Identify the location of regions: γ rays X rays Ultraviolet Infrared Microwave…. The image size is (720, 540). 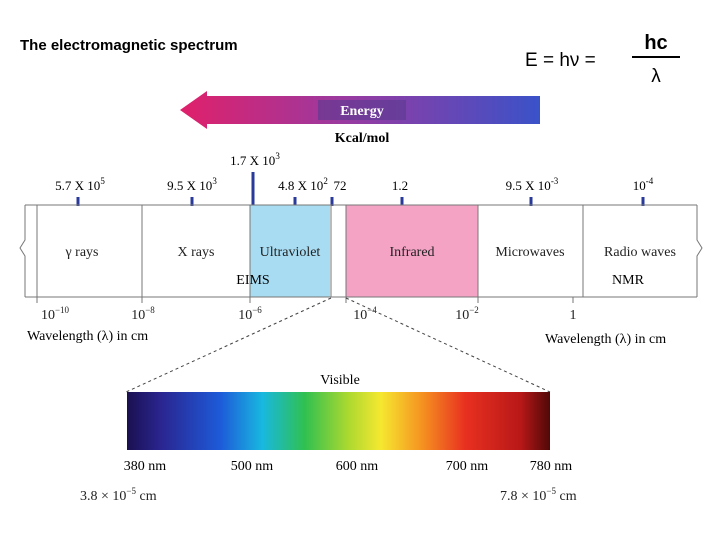
(369, 252).